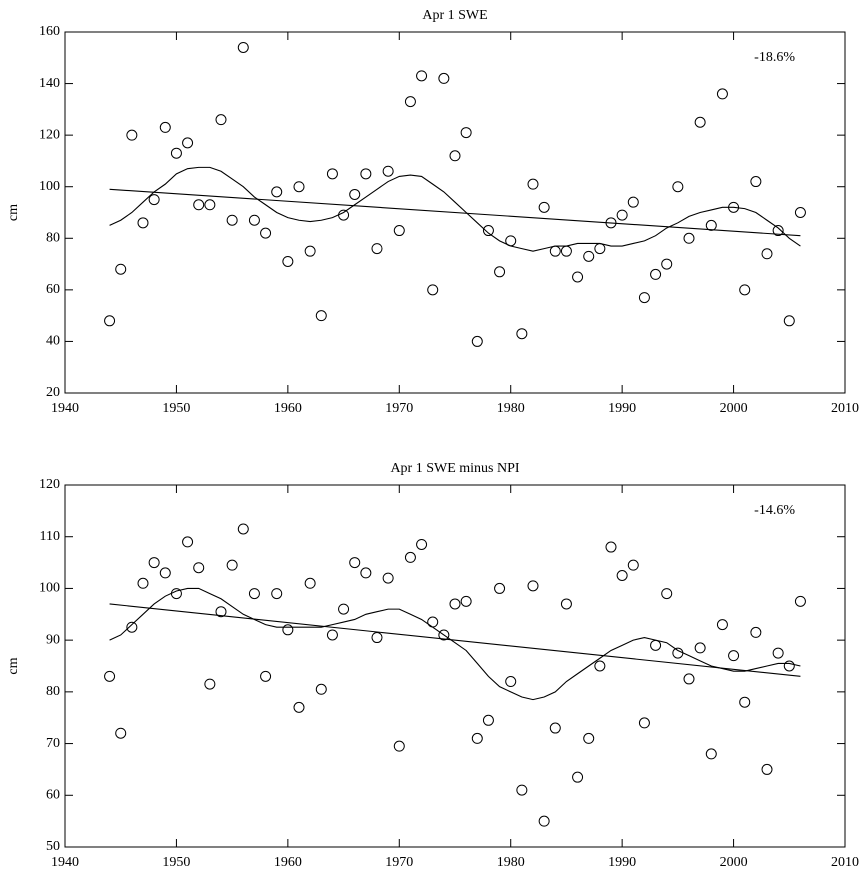  What do you see at coordinates (176, 408) in the screenshot?
I see `x-tick-label: 1950` at bounding box center [176, 408].